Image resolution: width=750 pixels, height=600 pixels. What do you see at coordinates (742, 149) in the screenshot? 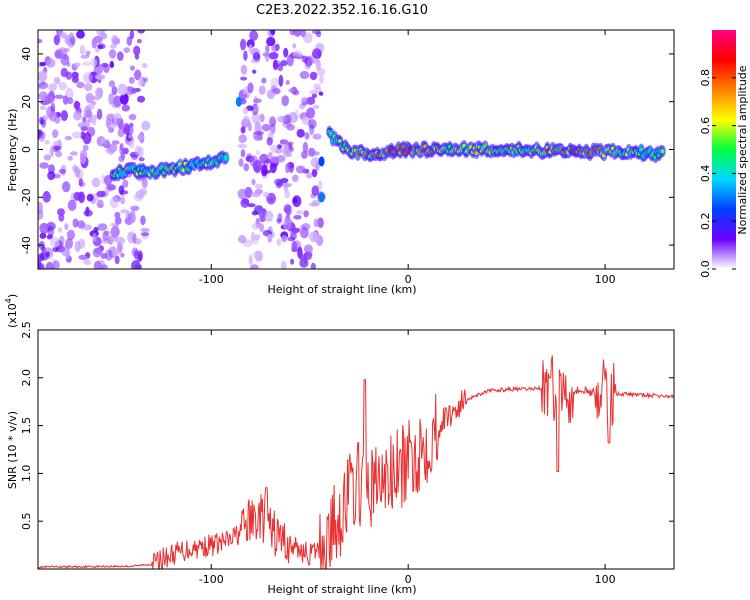
I see `colorbar-label: Normalized spectral amplitude` at bounding box center [742, 149].